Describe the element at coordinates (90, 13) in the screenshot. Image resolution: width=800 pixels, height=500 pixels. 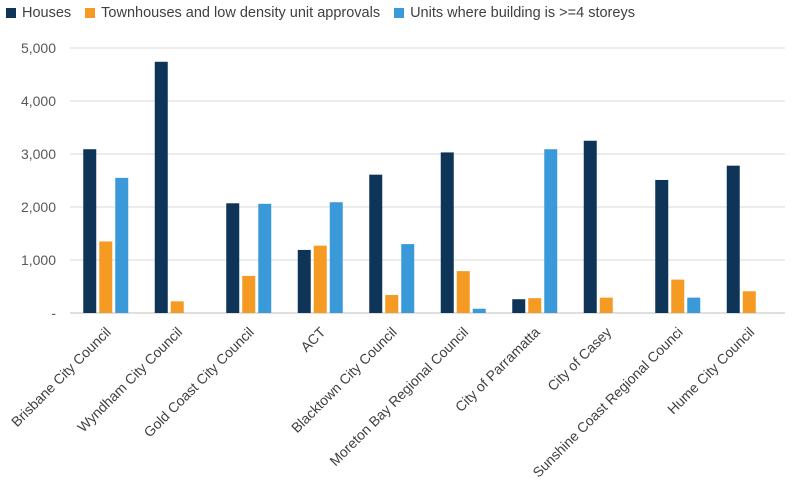
I see `legend-swatch-townhouses` at that location.